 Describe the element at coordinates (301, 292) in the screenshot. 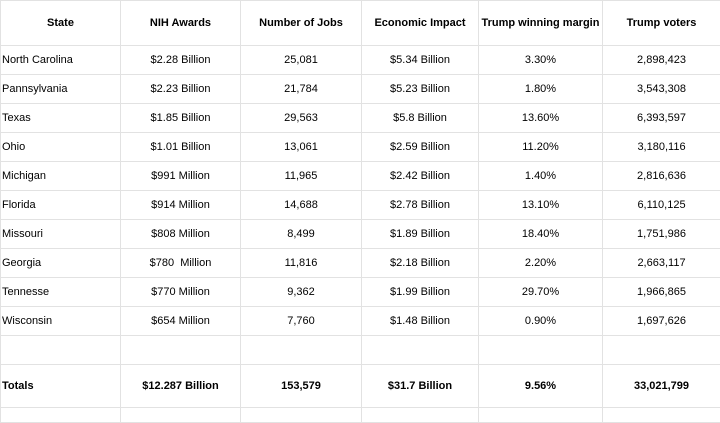

I see `cell-number-of-jobs: 9,362` at that location.